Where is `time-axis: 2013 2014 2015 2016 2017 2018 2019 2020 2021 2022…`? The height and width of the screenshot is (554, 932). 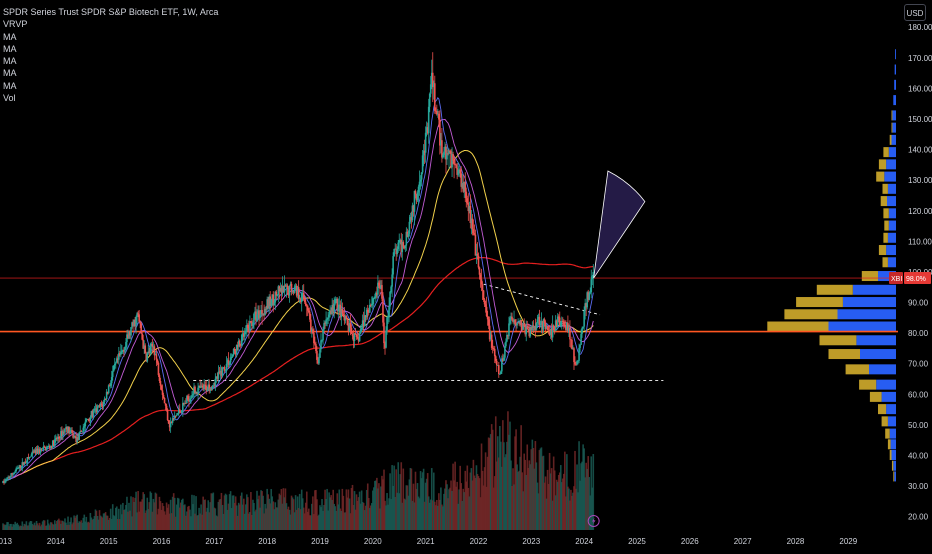
time-axis: 2013 2014 2015 2016 2017 2018 2019 2020 2021 2022… is located at coordinates (429, 541).